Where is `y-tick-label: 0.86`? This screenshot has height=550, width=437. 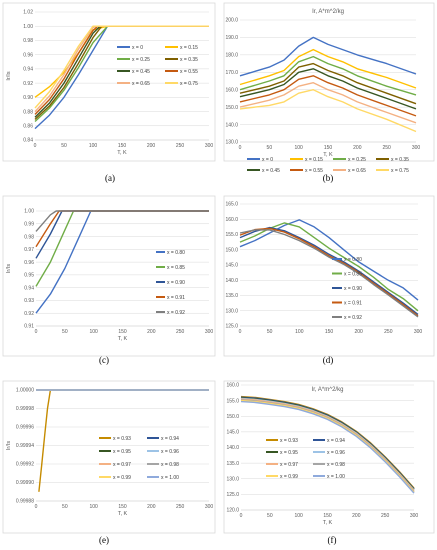
y-tick-label: 0.86 is located at coordinates (28, 126).